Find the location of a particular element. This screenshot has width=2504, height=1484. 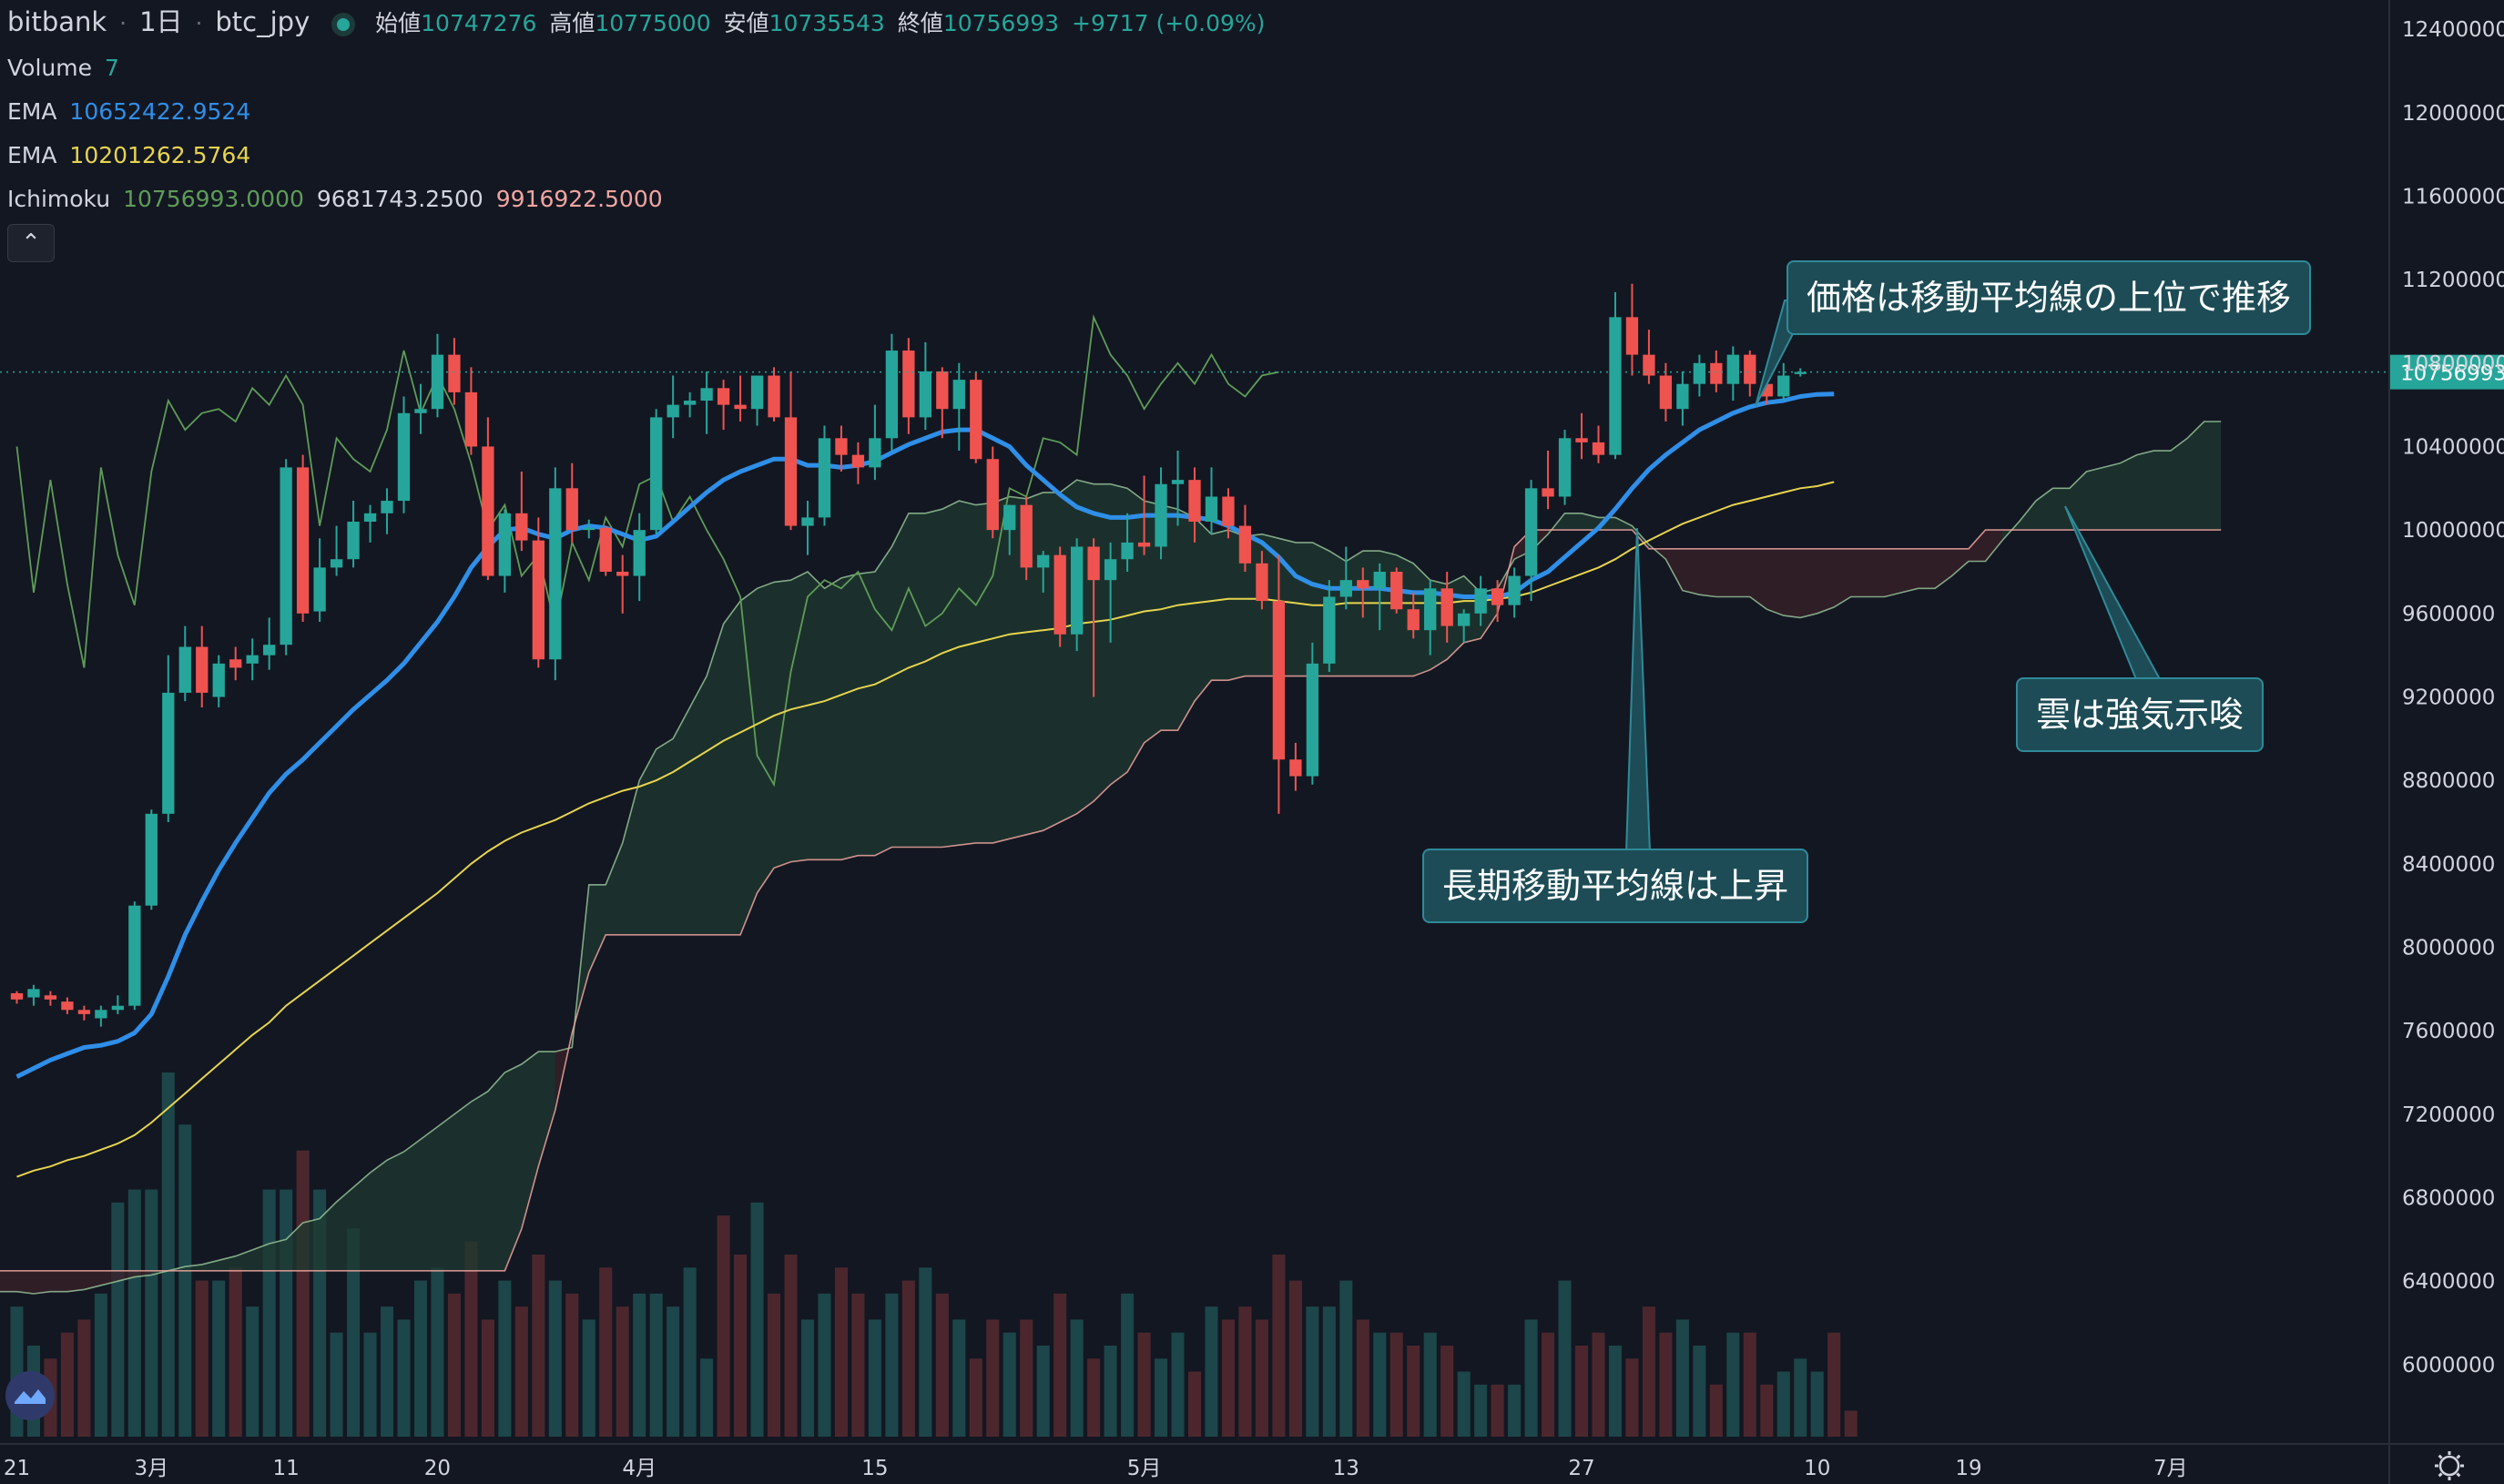

y-tick-label: 8400000 is located at coordinates (2448, 865).